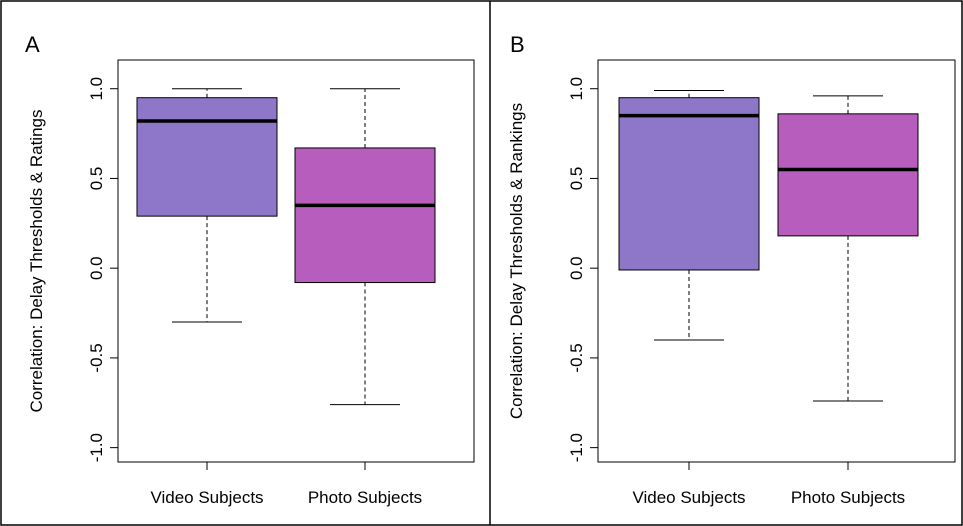 The height and width of the screenshot is (526, 963). What do you see at coordinates (36, 261) in the screenshot?
I see `y-axis-label: Correlation: Delay Thresholds & Ratings` at bounding box center [36, 261].